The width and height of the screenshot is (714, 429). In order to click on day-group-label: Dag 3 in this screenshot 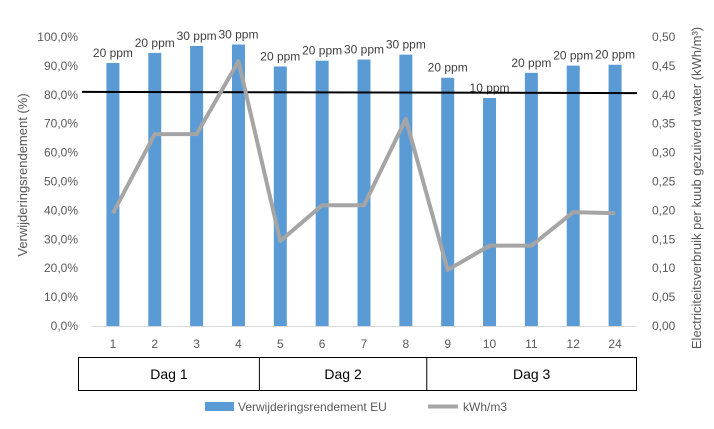, I will do `click(532, 374)`.